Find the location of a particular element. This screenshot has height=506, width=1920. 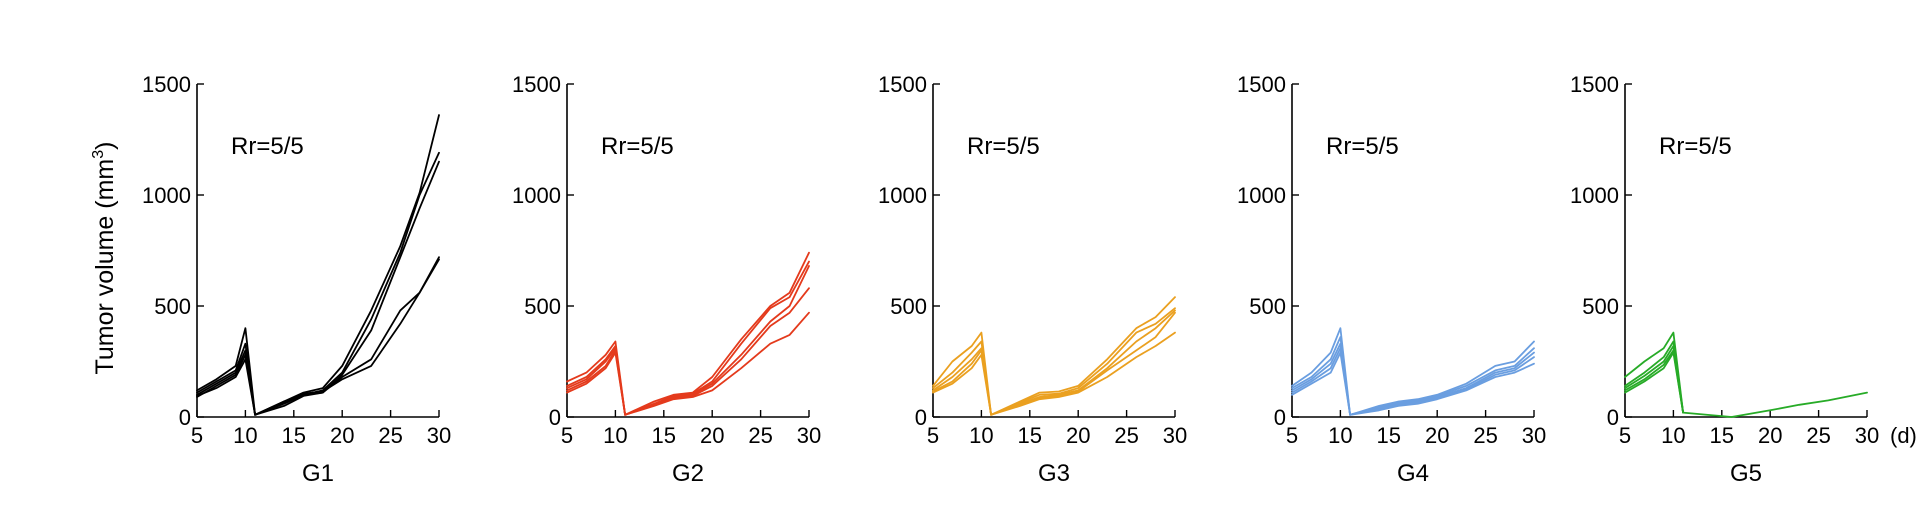

panel-label: G1 is located at coordinates (318, 473).